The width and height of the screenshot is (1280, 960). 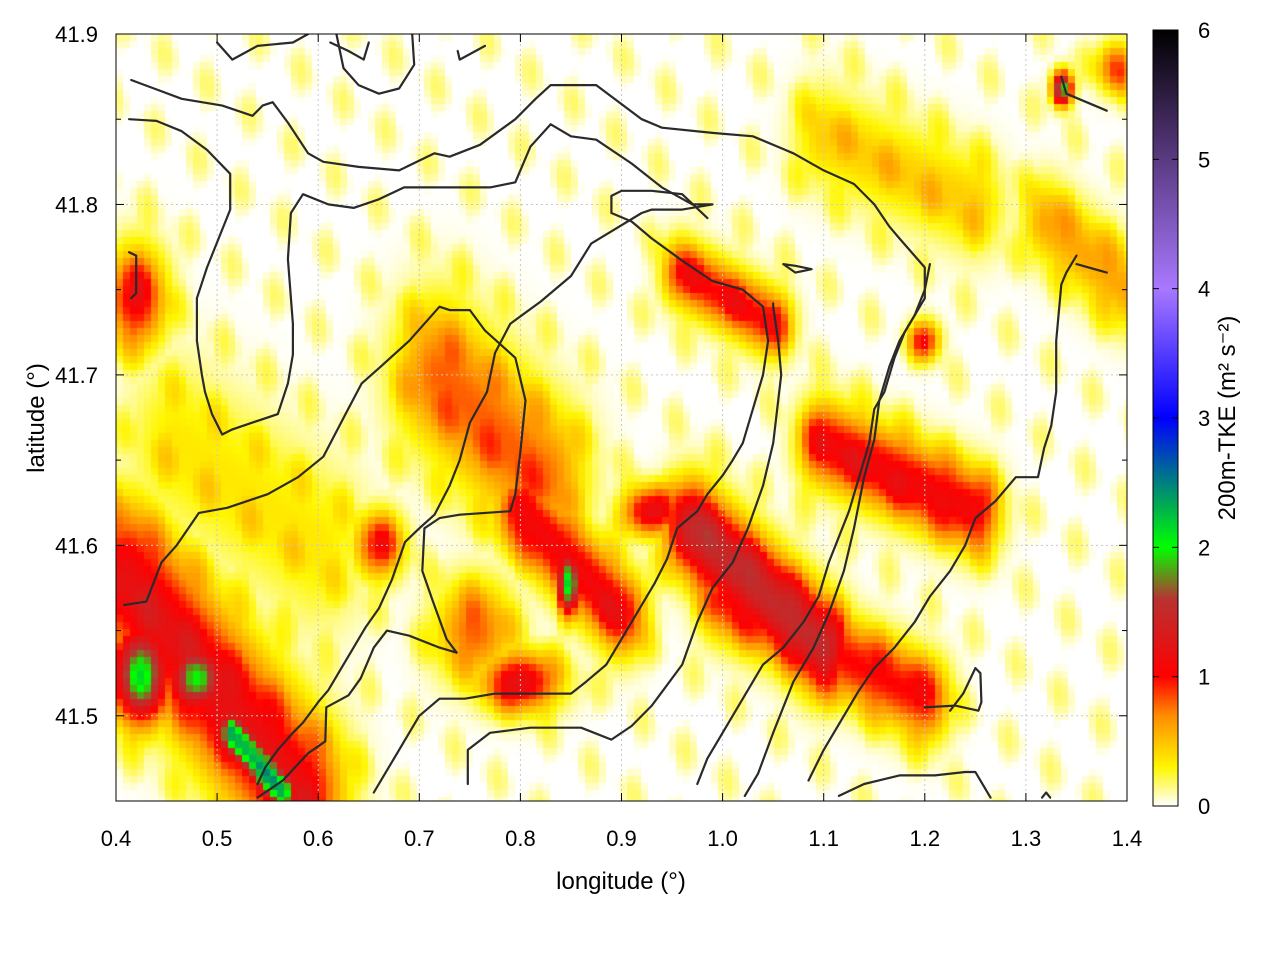 I want to click on x-tick-label: 1.3, so click(x=1026, y=838).